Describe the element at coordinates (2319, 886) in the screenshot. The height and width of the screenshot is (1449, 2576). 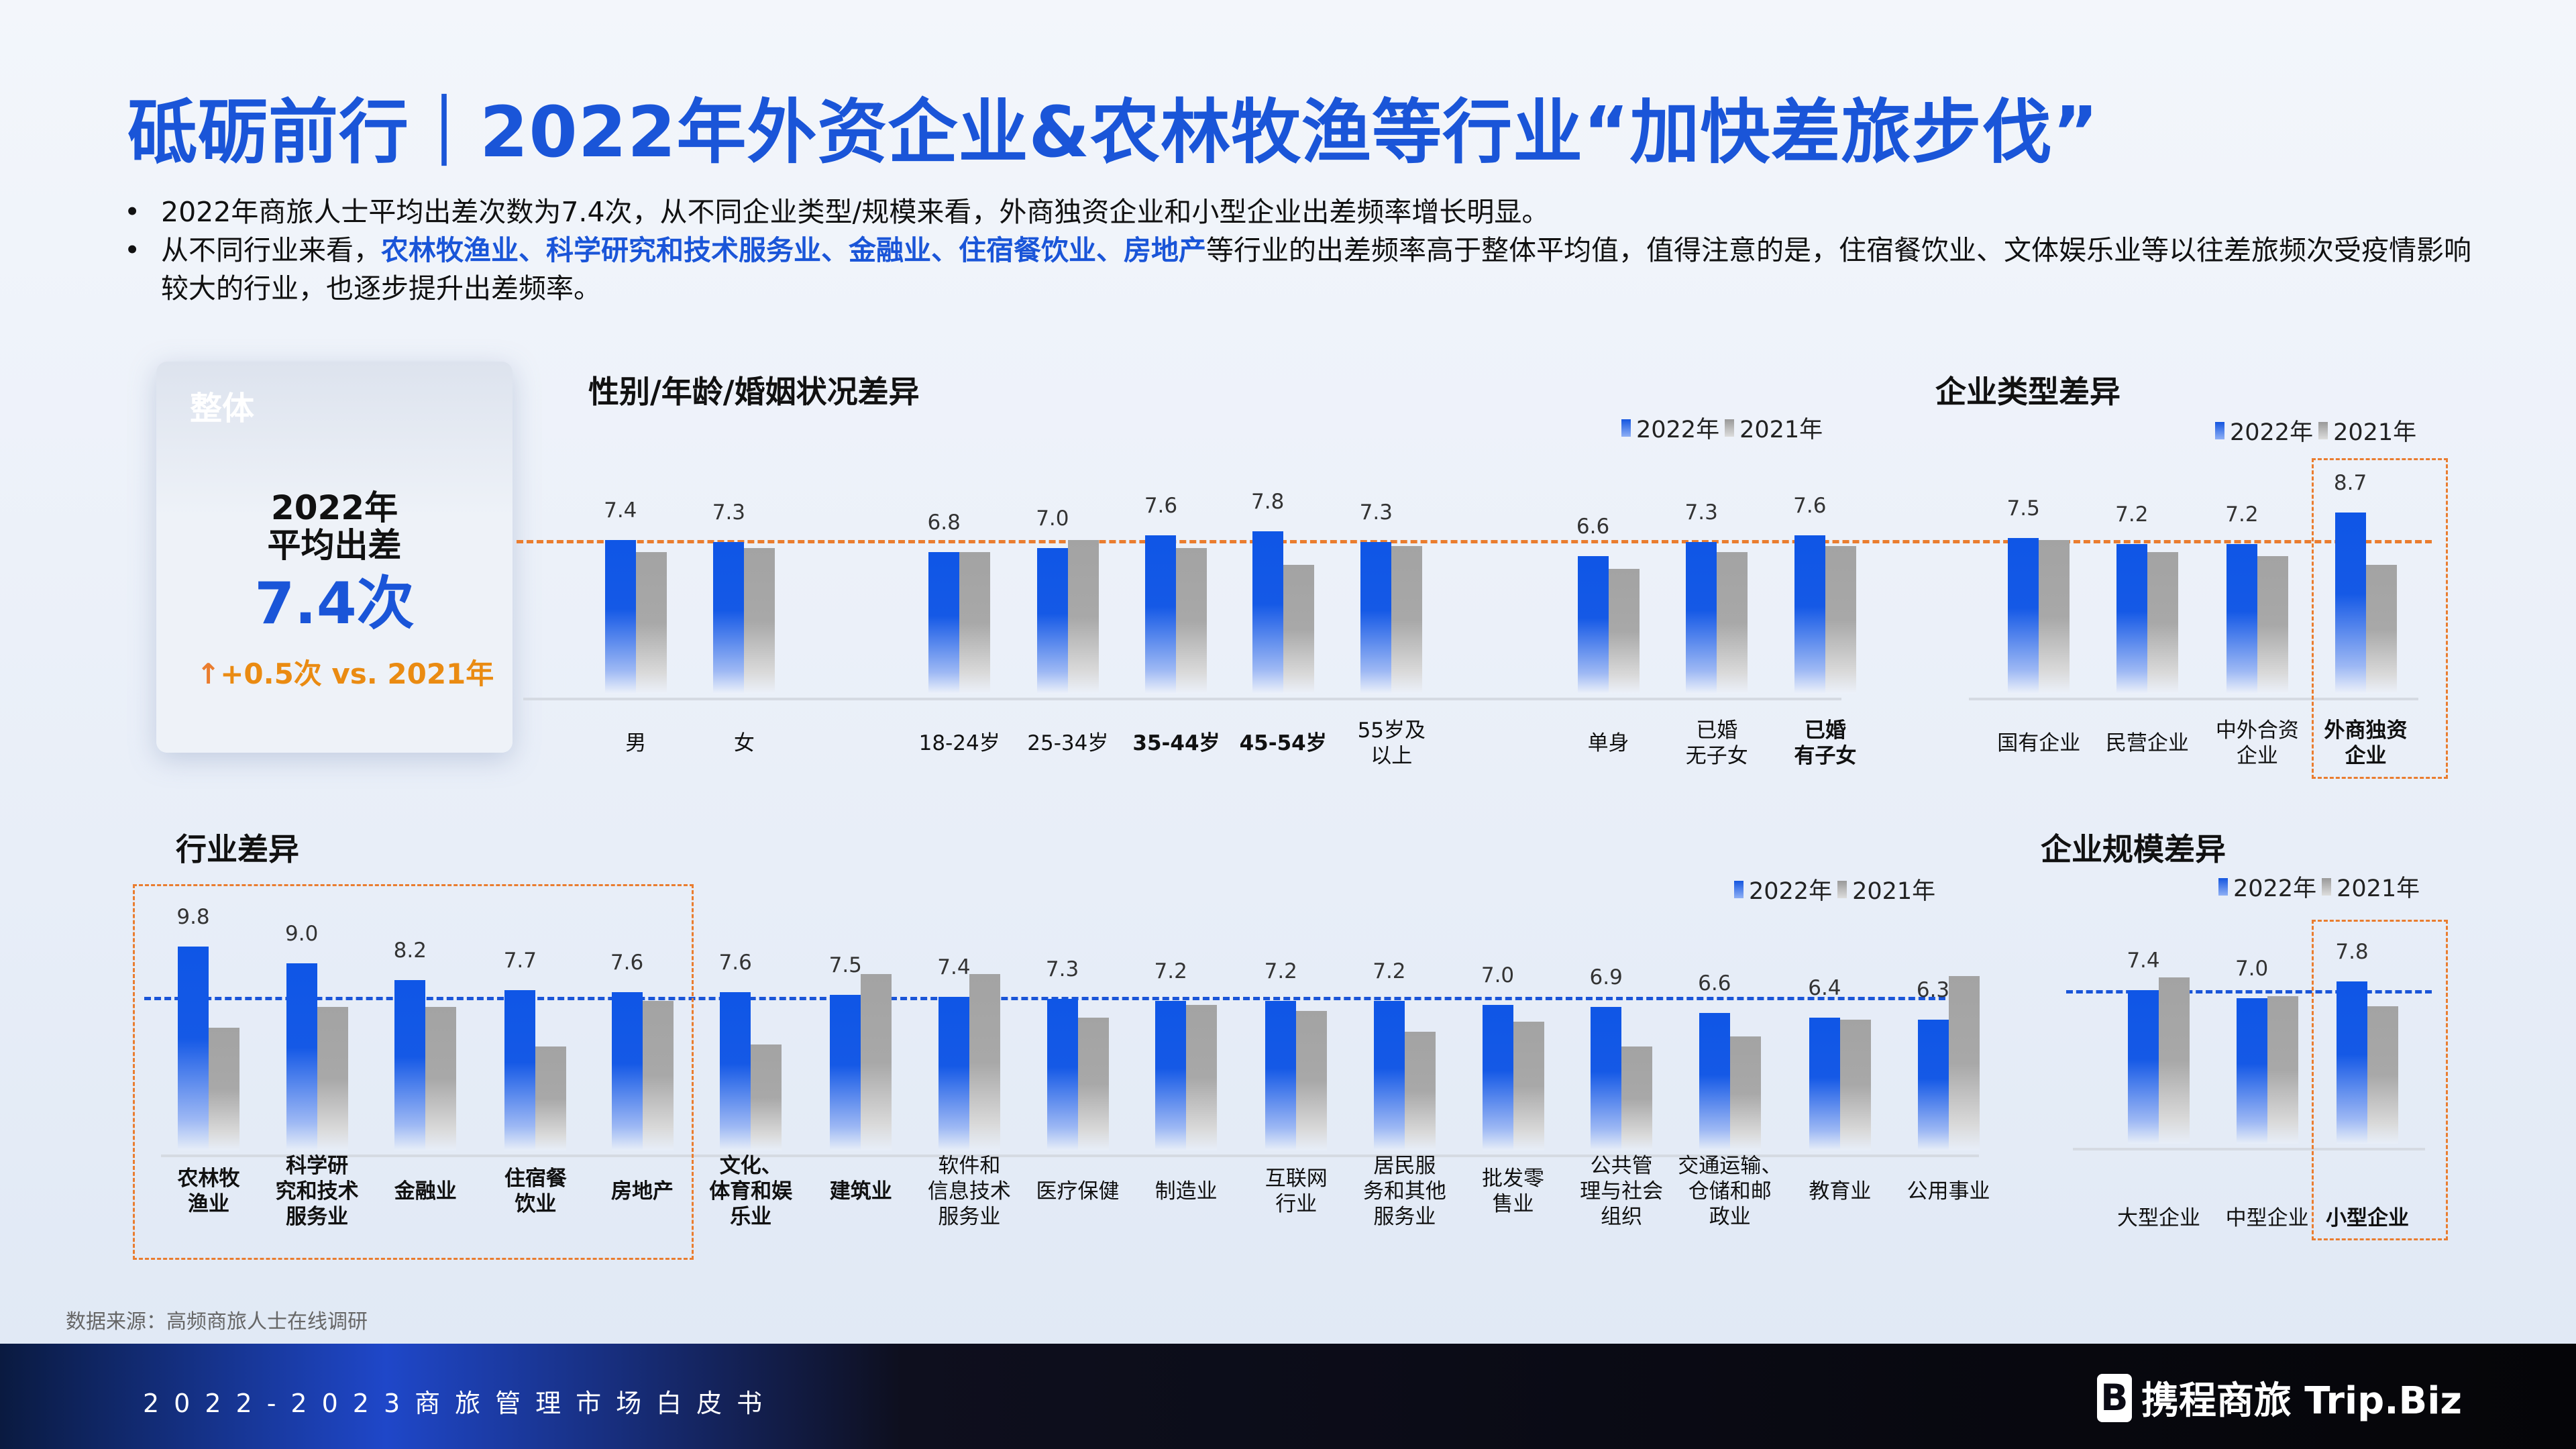
I see `legend-company-size: 2022年 2021年` at that location.